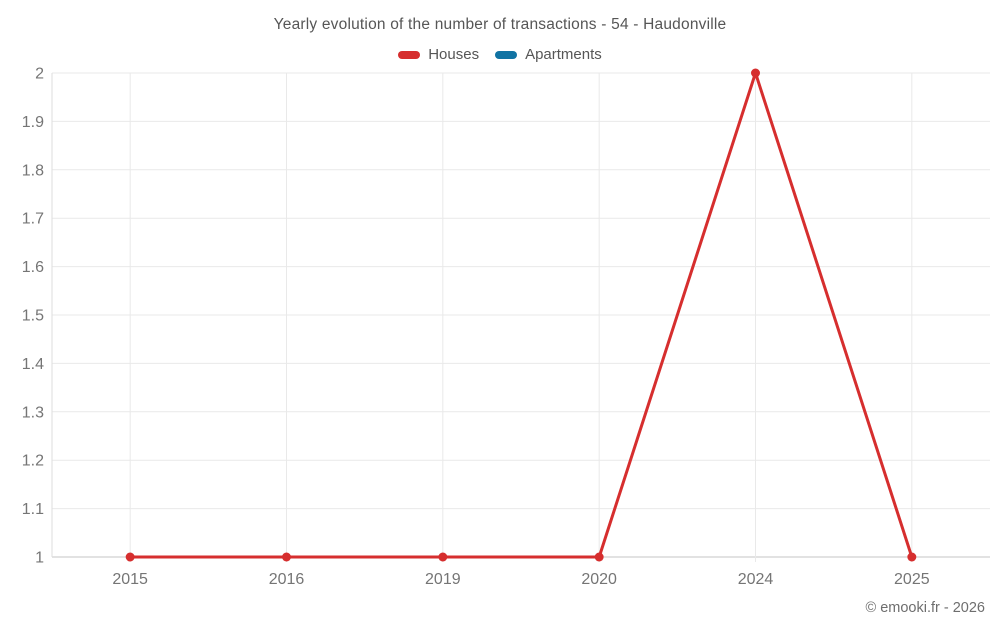 This screenshot has width=1000, height=625. I want to click on legend-label: Apartments, so click(563, 54).